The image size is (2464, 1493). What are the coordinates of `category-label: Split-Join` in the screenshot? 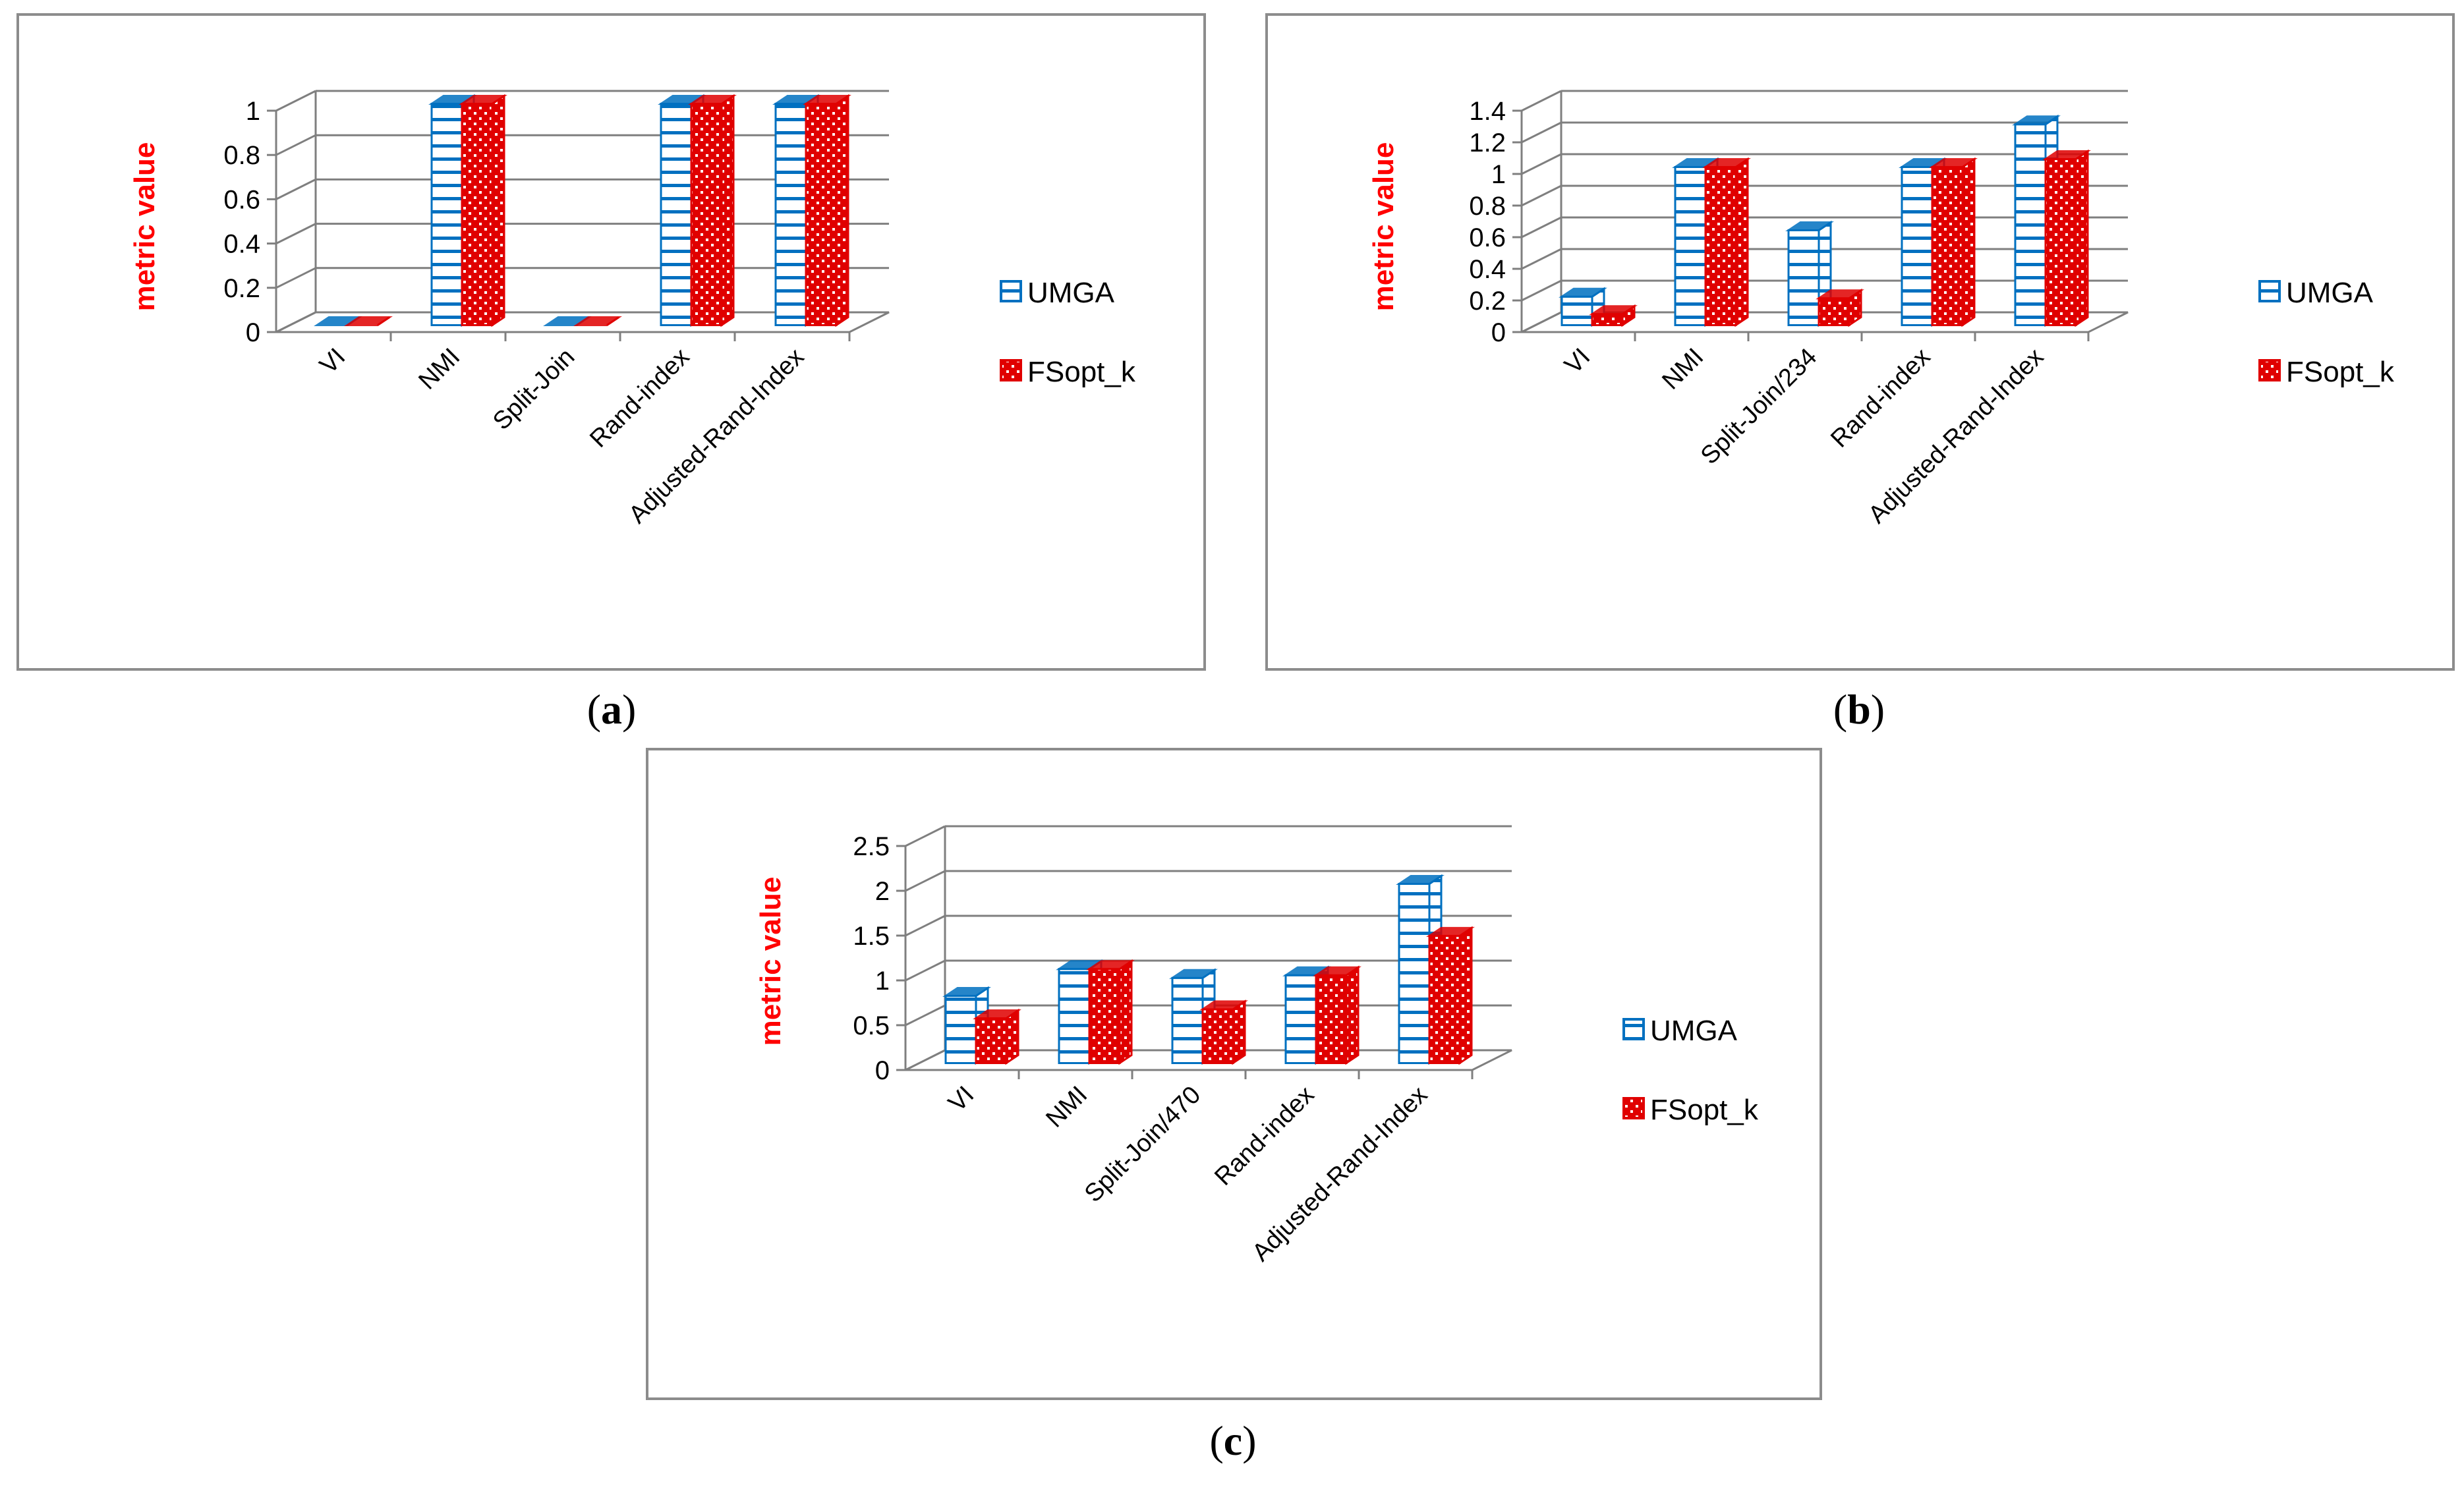 It's located at (534, 389).